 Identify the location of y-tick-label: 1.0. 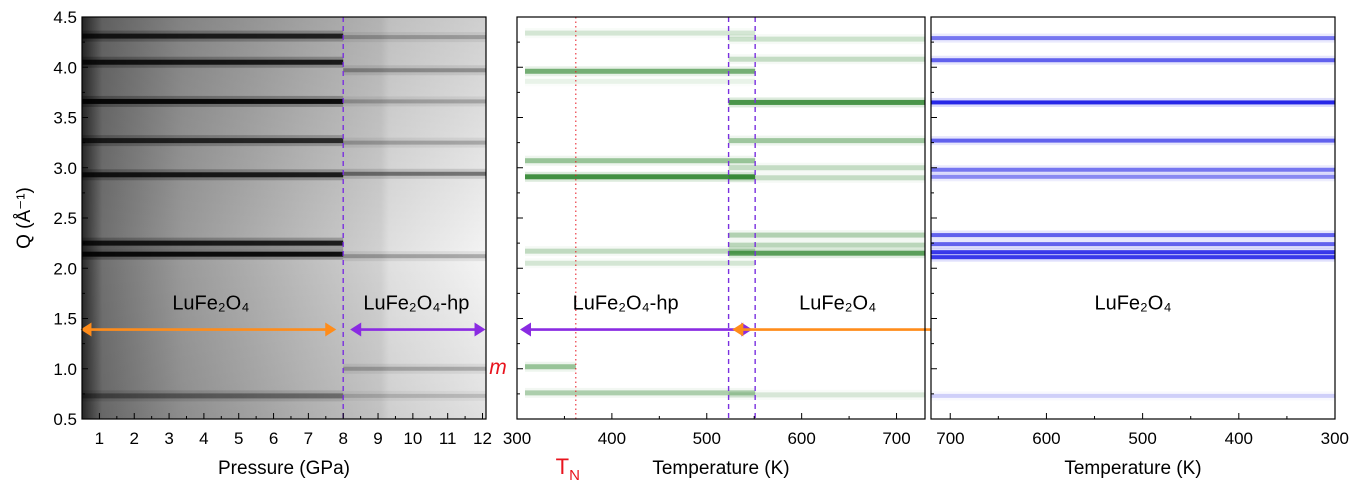
(65, 369).